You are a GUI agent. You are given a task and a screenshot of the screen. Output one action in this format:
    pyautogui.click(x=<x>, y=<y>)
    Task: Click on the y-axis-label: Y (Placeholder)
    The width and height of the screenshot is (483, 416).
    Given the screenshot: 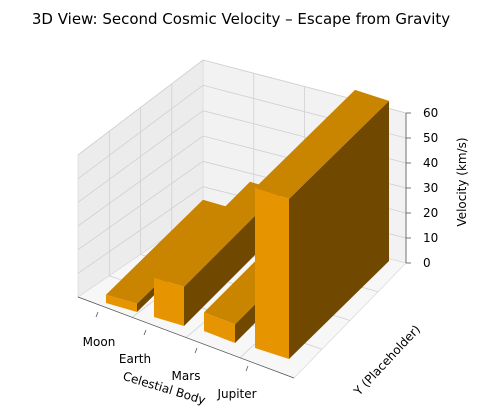 What is the action you would take?
    pyautogui.click(x=386, y=360)
    